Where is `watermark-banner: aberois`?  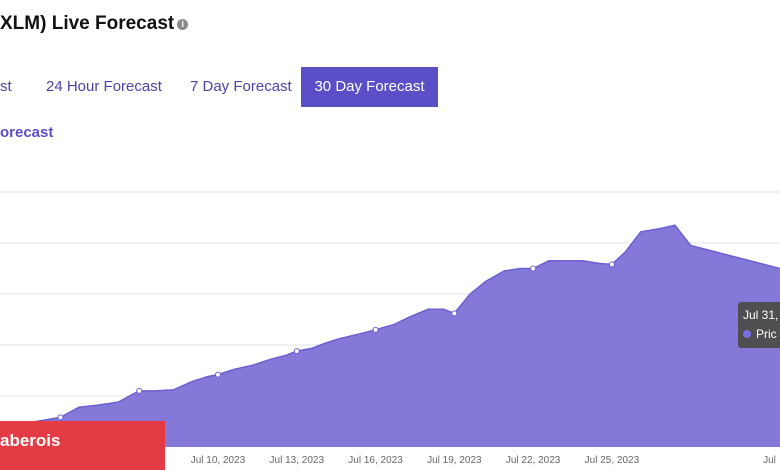 watermark-banner: aberois is located at coordinates (82, 445).